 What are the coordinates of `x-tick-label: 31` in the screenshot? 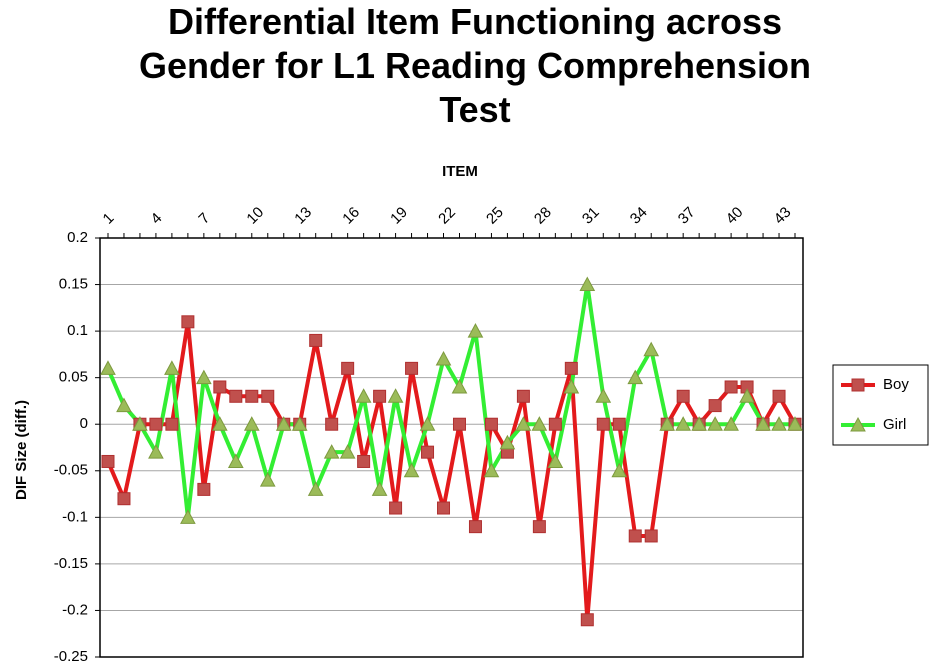 It's located at (591, 216).